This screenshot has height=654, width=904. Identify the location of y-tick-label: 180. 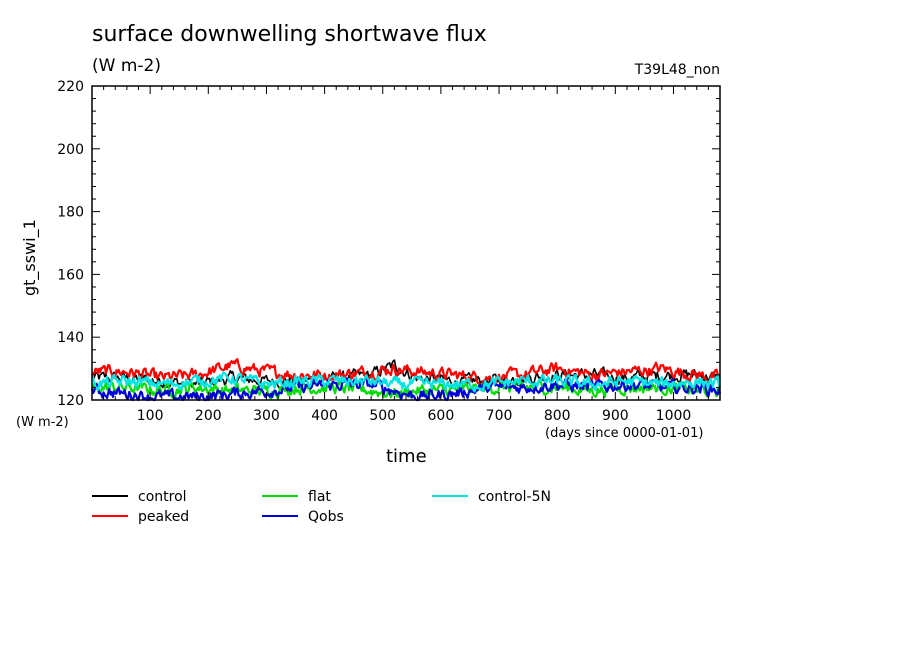
(70, 213).